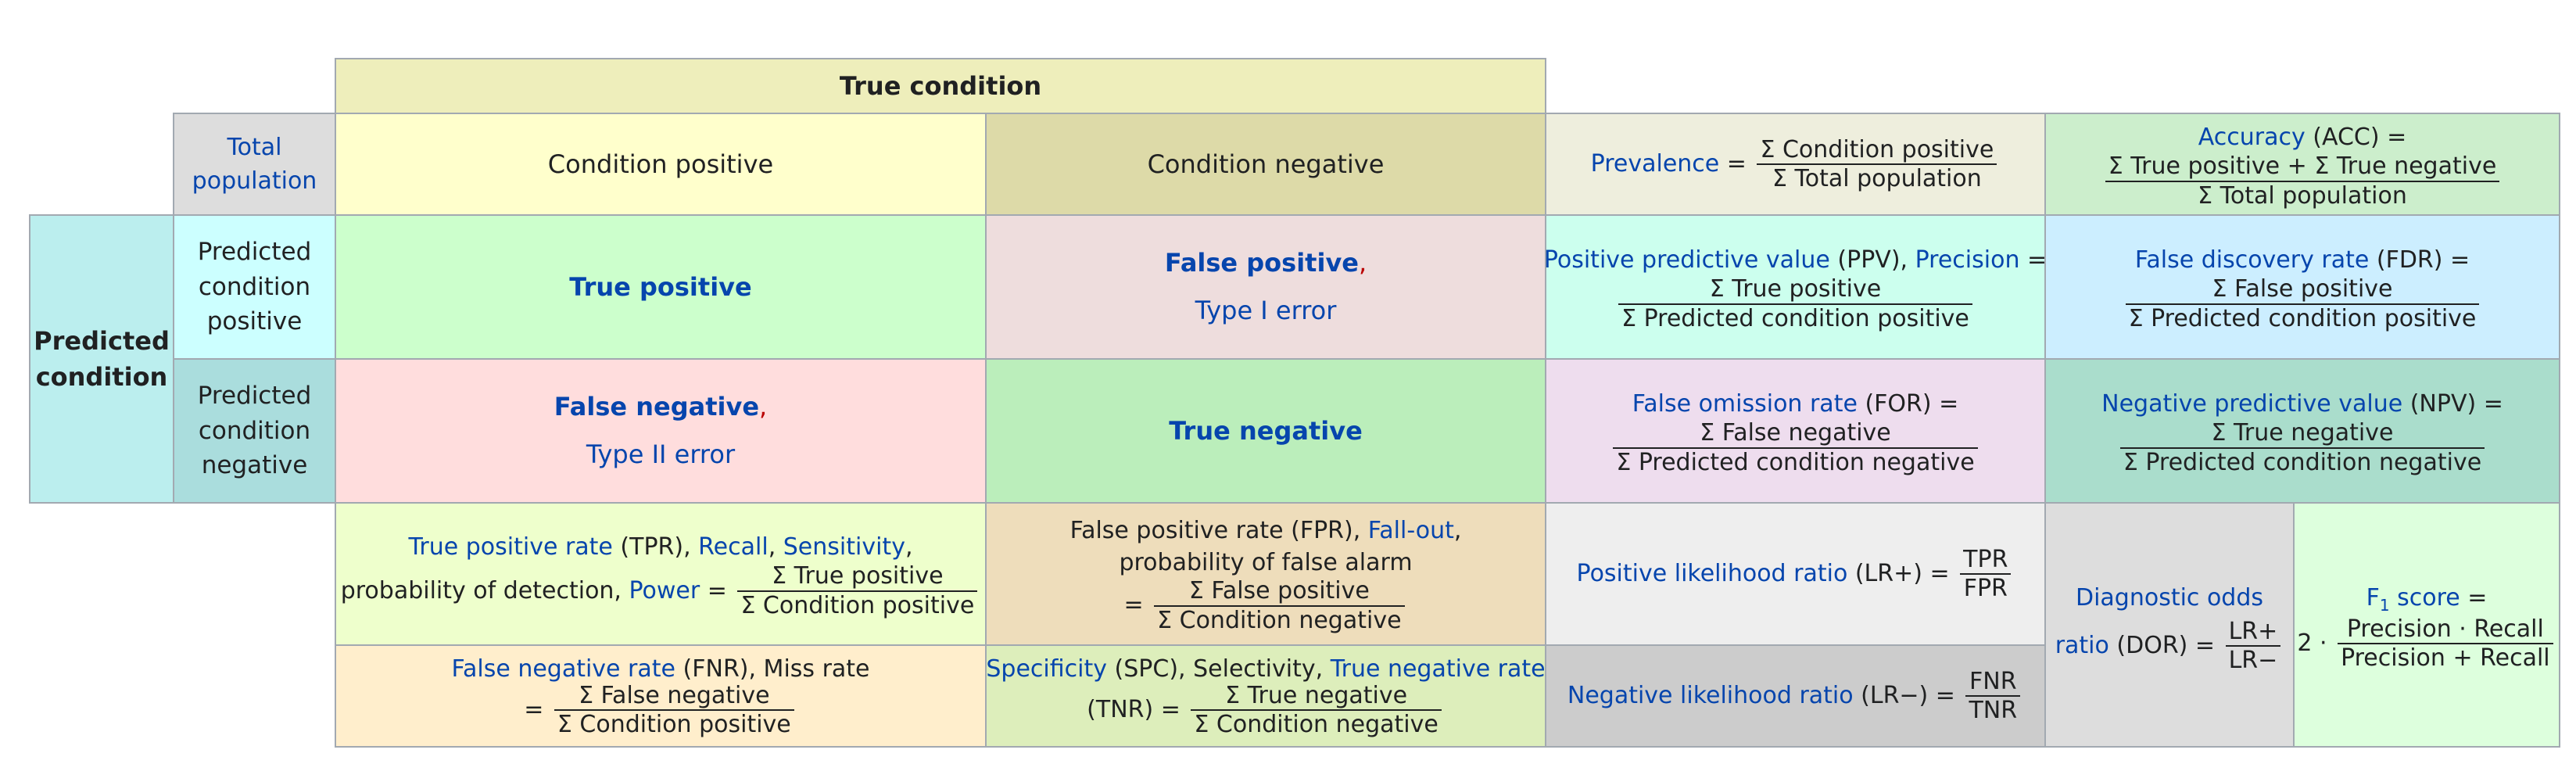 This screenshot has width=2576, height=764. What do you see at coordinates (1316, 724) in the screenshot?
I see `specificity-denominator: Σ Condition negative` at bounding box center [1316, 724].